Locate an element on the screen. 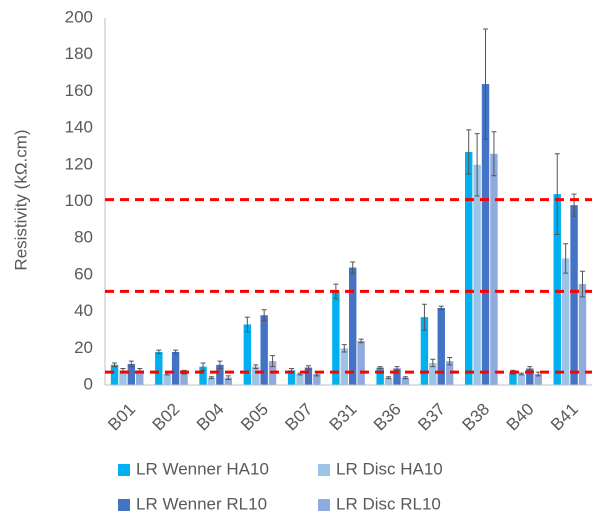  y-tick-label: 20 is located at coordinates (83, 347).